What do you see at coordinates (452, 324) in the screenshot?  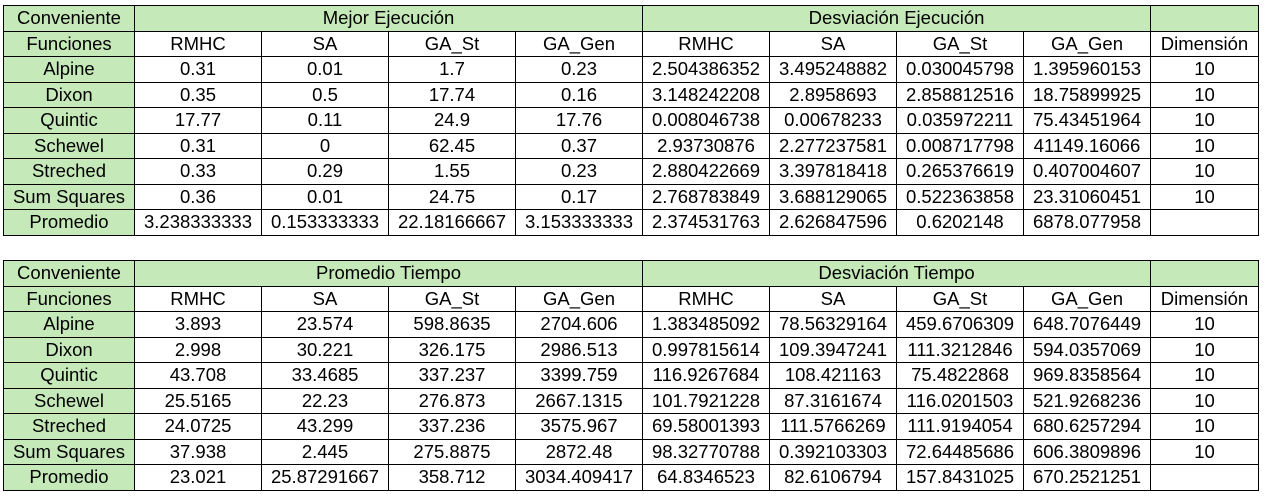 I see `data-cell: 598.8635` at bounding box center [452, 324].